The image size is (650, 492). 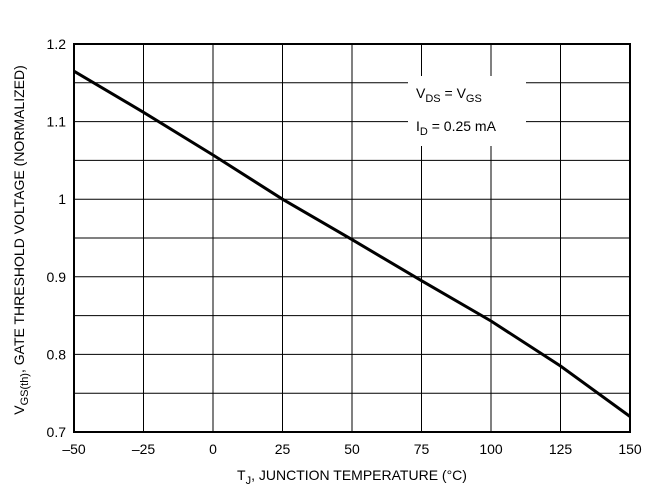 I want to click on y-tick-label: 1.2, so click(x=57, y=44).